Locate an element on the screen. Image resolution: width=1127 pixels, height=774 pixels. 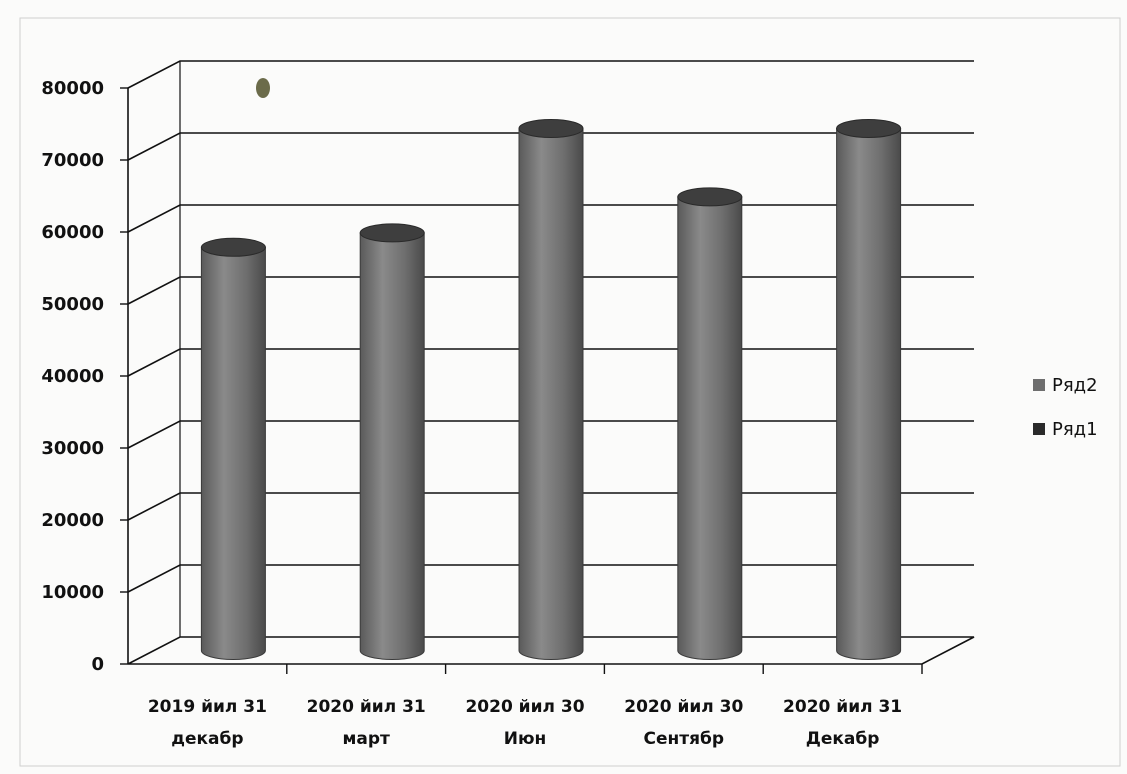
x-tick-label: Декабр is located at coordinates (843, 739).